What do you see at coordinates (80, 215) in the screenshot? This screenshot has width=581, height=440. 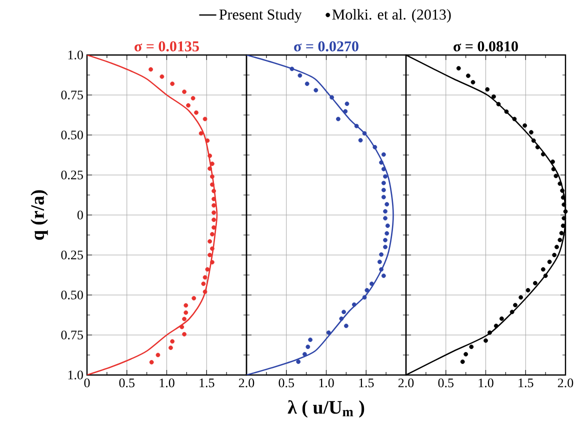 I see `y-tick-label: 0` at bounding box center [80, 215].